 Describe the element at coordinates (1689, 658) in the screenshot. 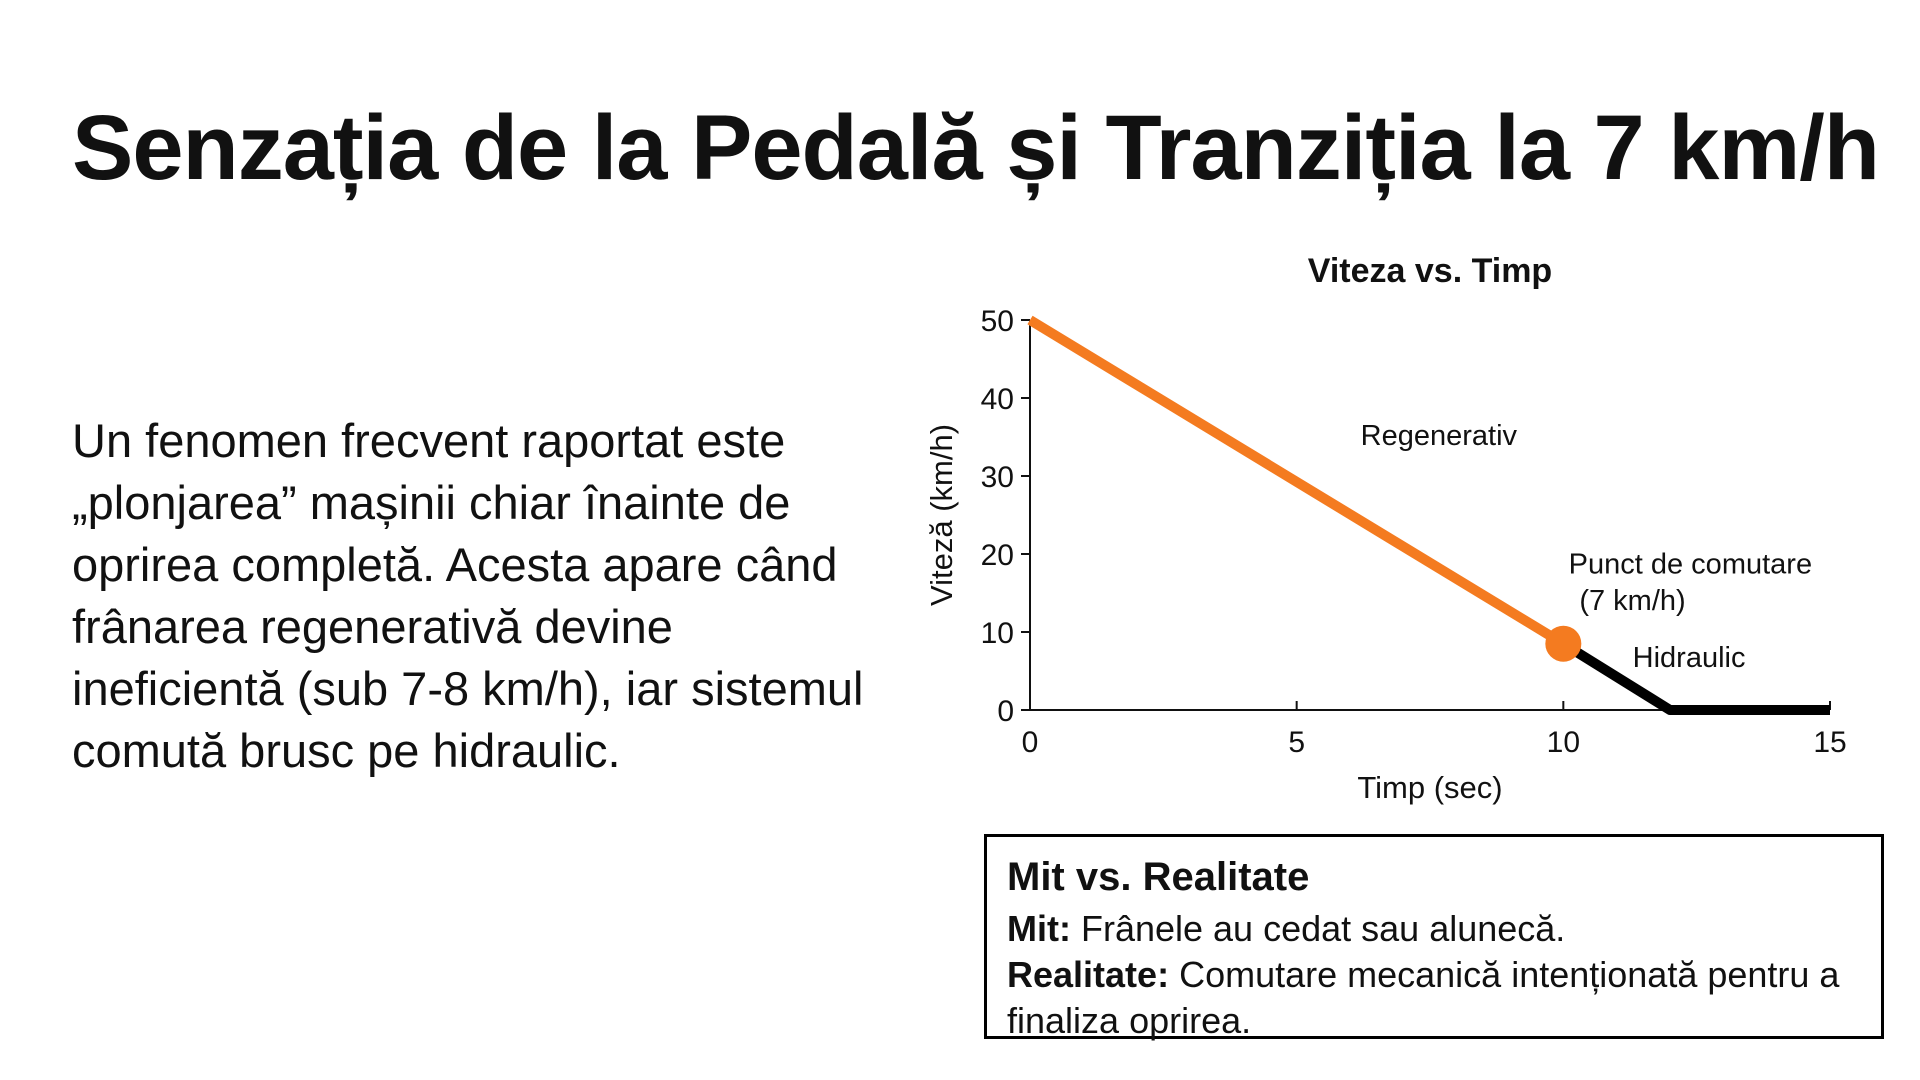

I see `annotation-label: Hidraulic` at that location.